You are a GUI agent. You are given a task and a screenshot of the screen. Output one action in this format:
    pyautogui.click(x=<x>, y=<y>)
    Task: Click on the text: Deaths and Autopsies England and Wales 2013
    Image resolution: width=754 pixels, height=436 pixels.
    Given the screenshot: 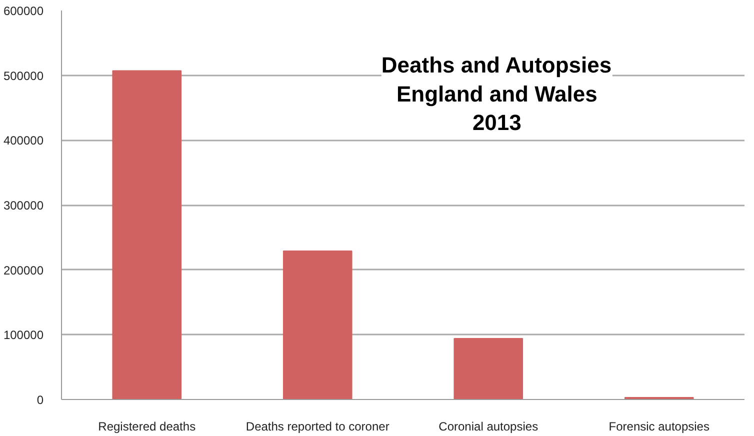 What is the action you would take?
    pyautogui.click(x=496, y=94)
    